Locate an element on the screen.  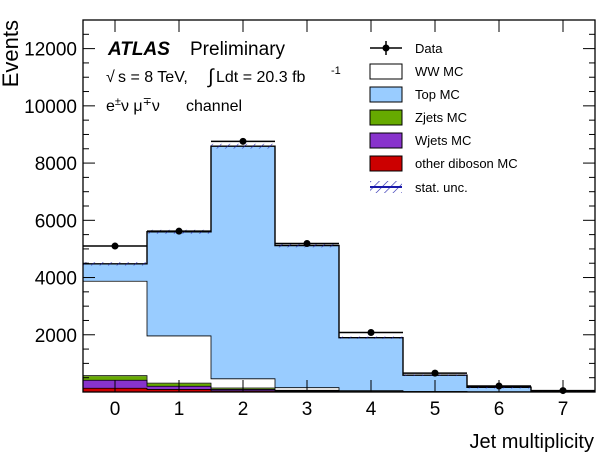
channel-text: channel is located at coordinates (214, 106).